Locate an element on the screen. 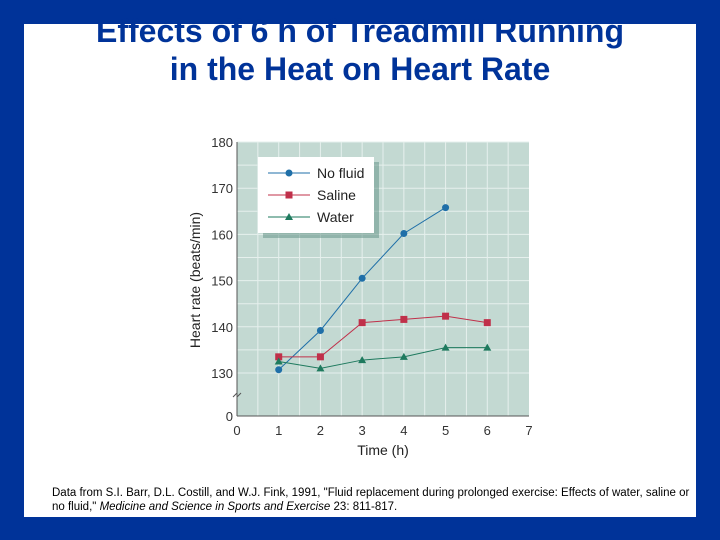  y-tick-label: 0 is located at coordinates (229, 416).